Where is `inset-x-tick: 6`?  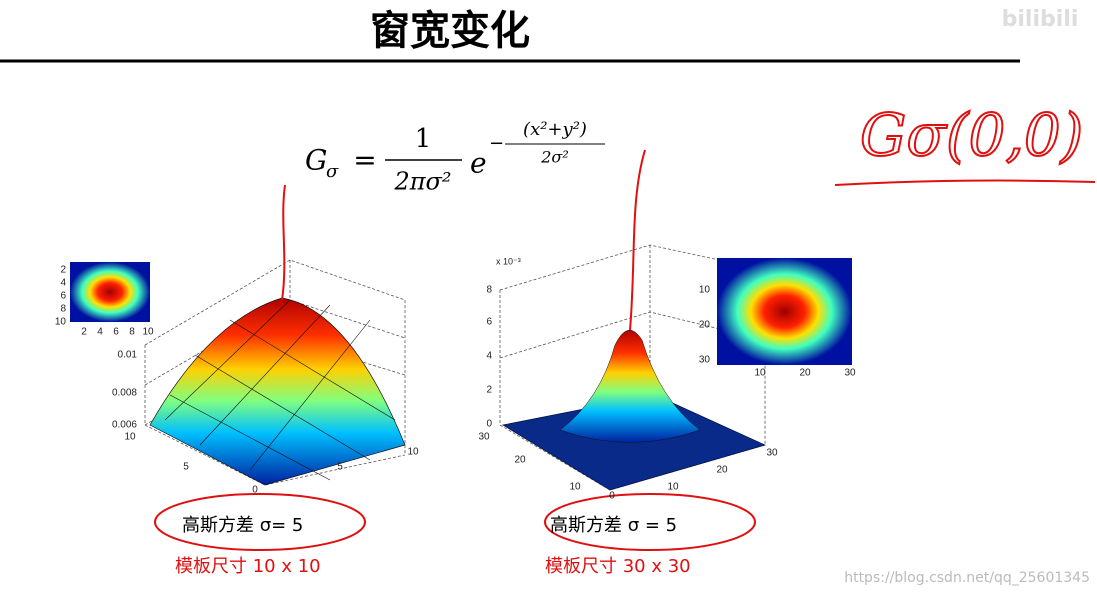 inset-x-tick: 6 is located at coordinates (116, 332).